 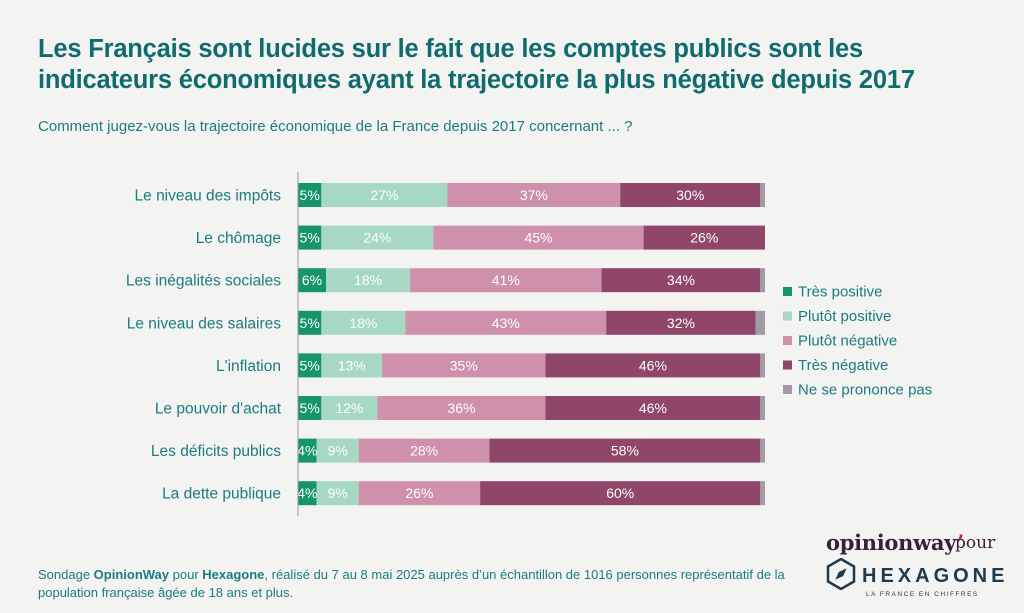 I want to click on value-label: 37%, so click(x=534, y=195).